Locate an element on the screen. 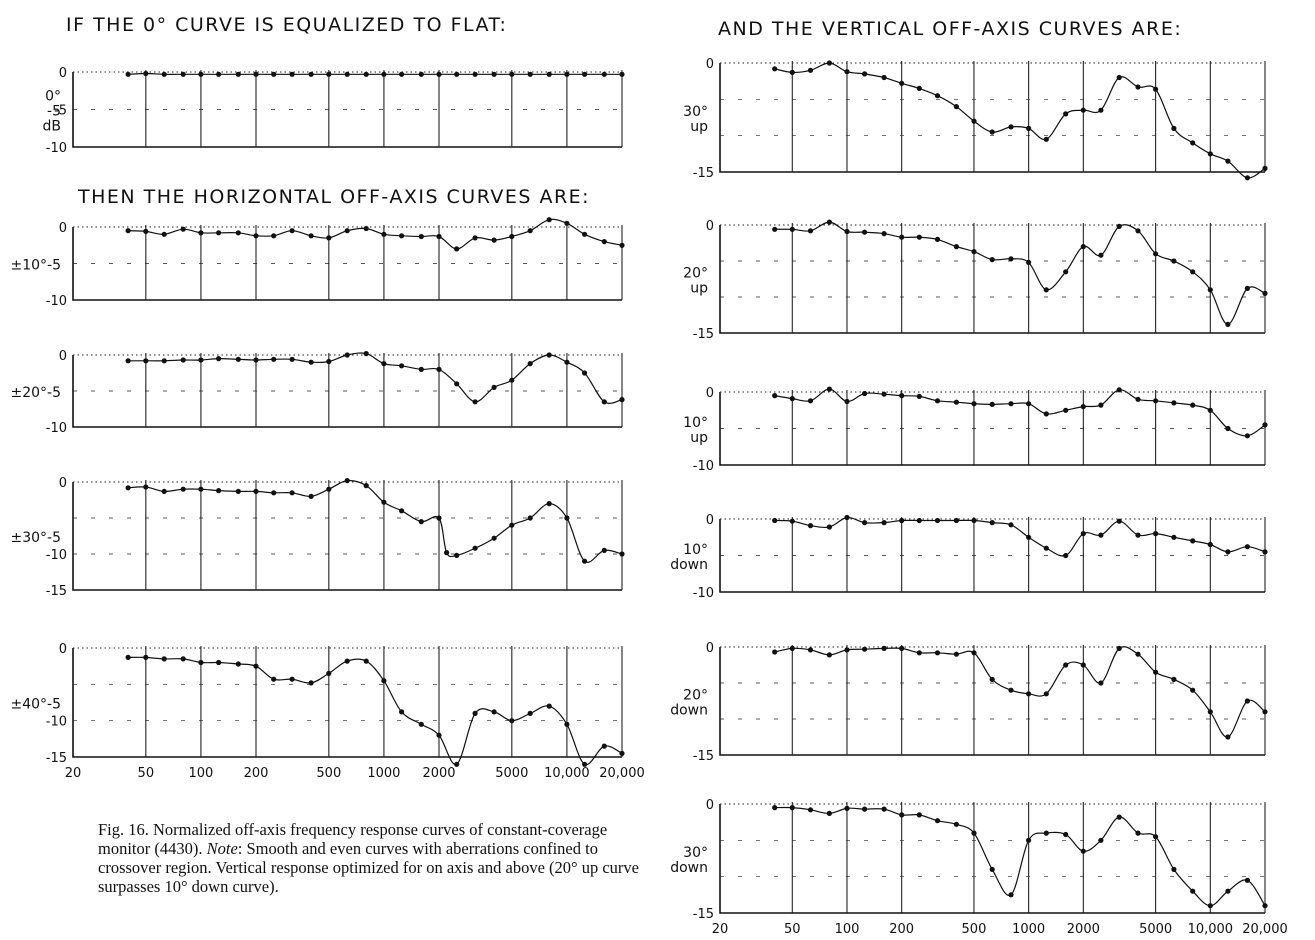 The height and width of the screenshot is (940, 1315). chart-v10d: 0 -10 10°down is located at coordinates (969, 557).